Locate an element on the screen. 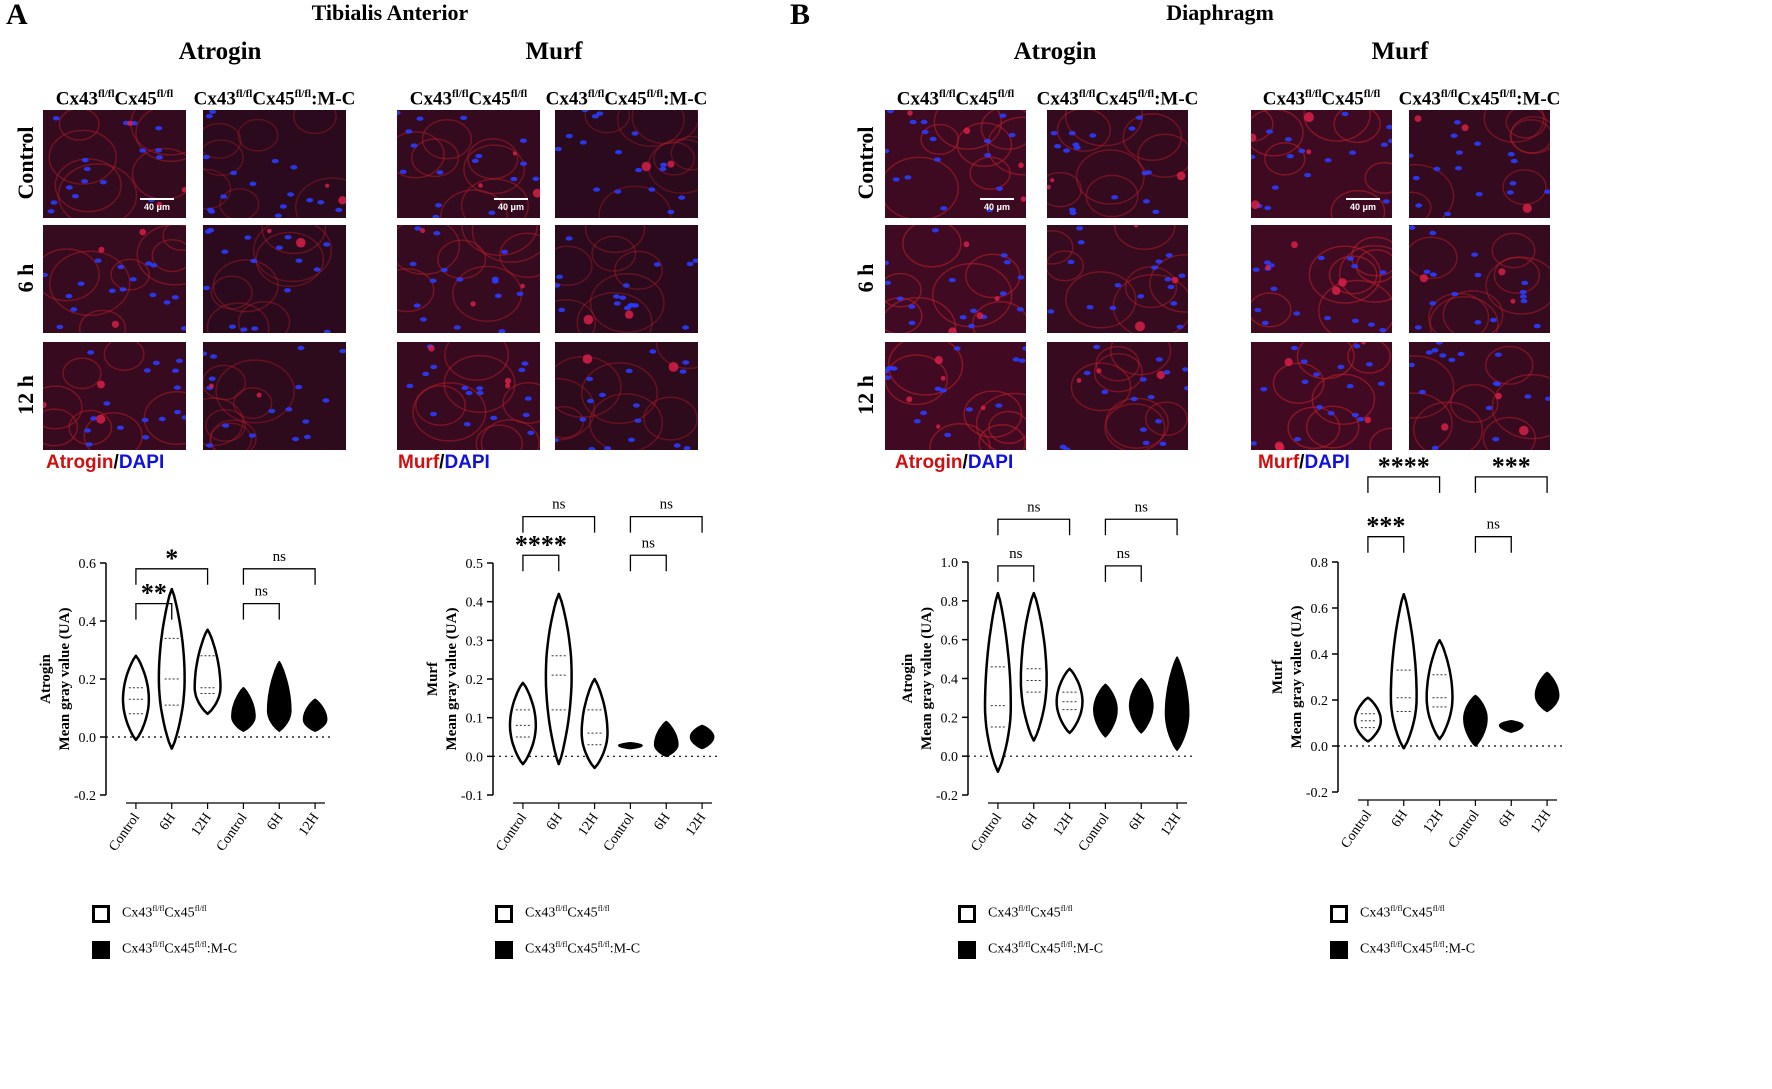 This screenshot has height=1089, width=1772. row-label-0: Control is located at coordinates (25, 163).